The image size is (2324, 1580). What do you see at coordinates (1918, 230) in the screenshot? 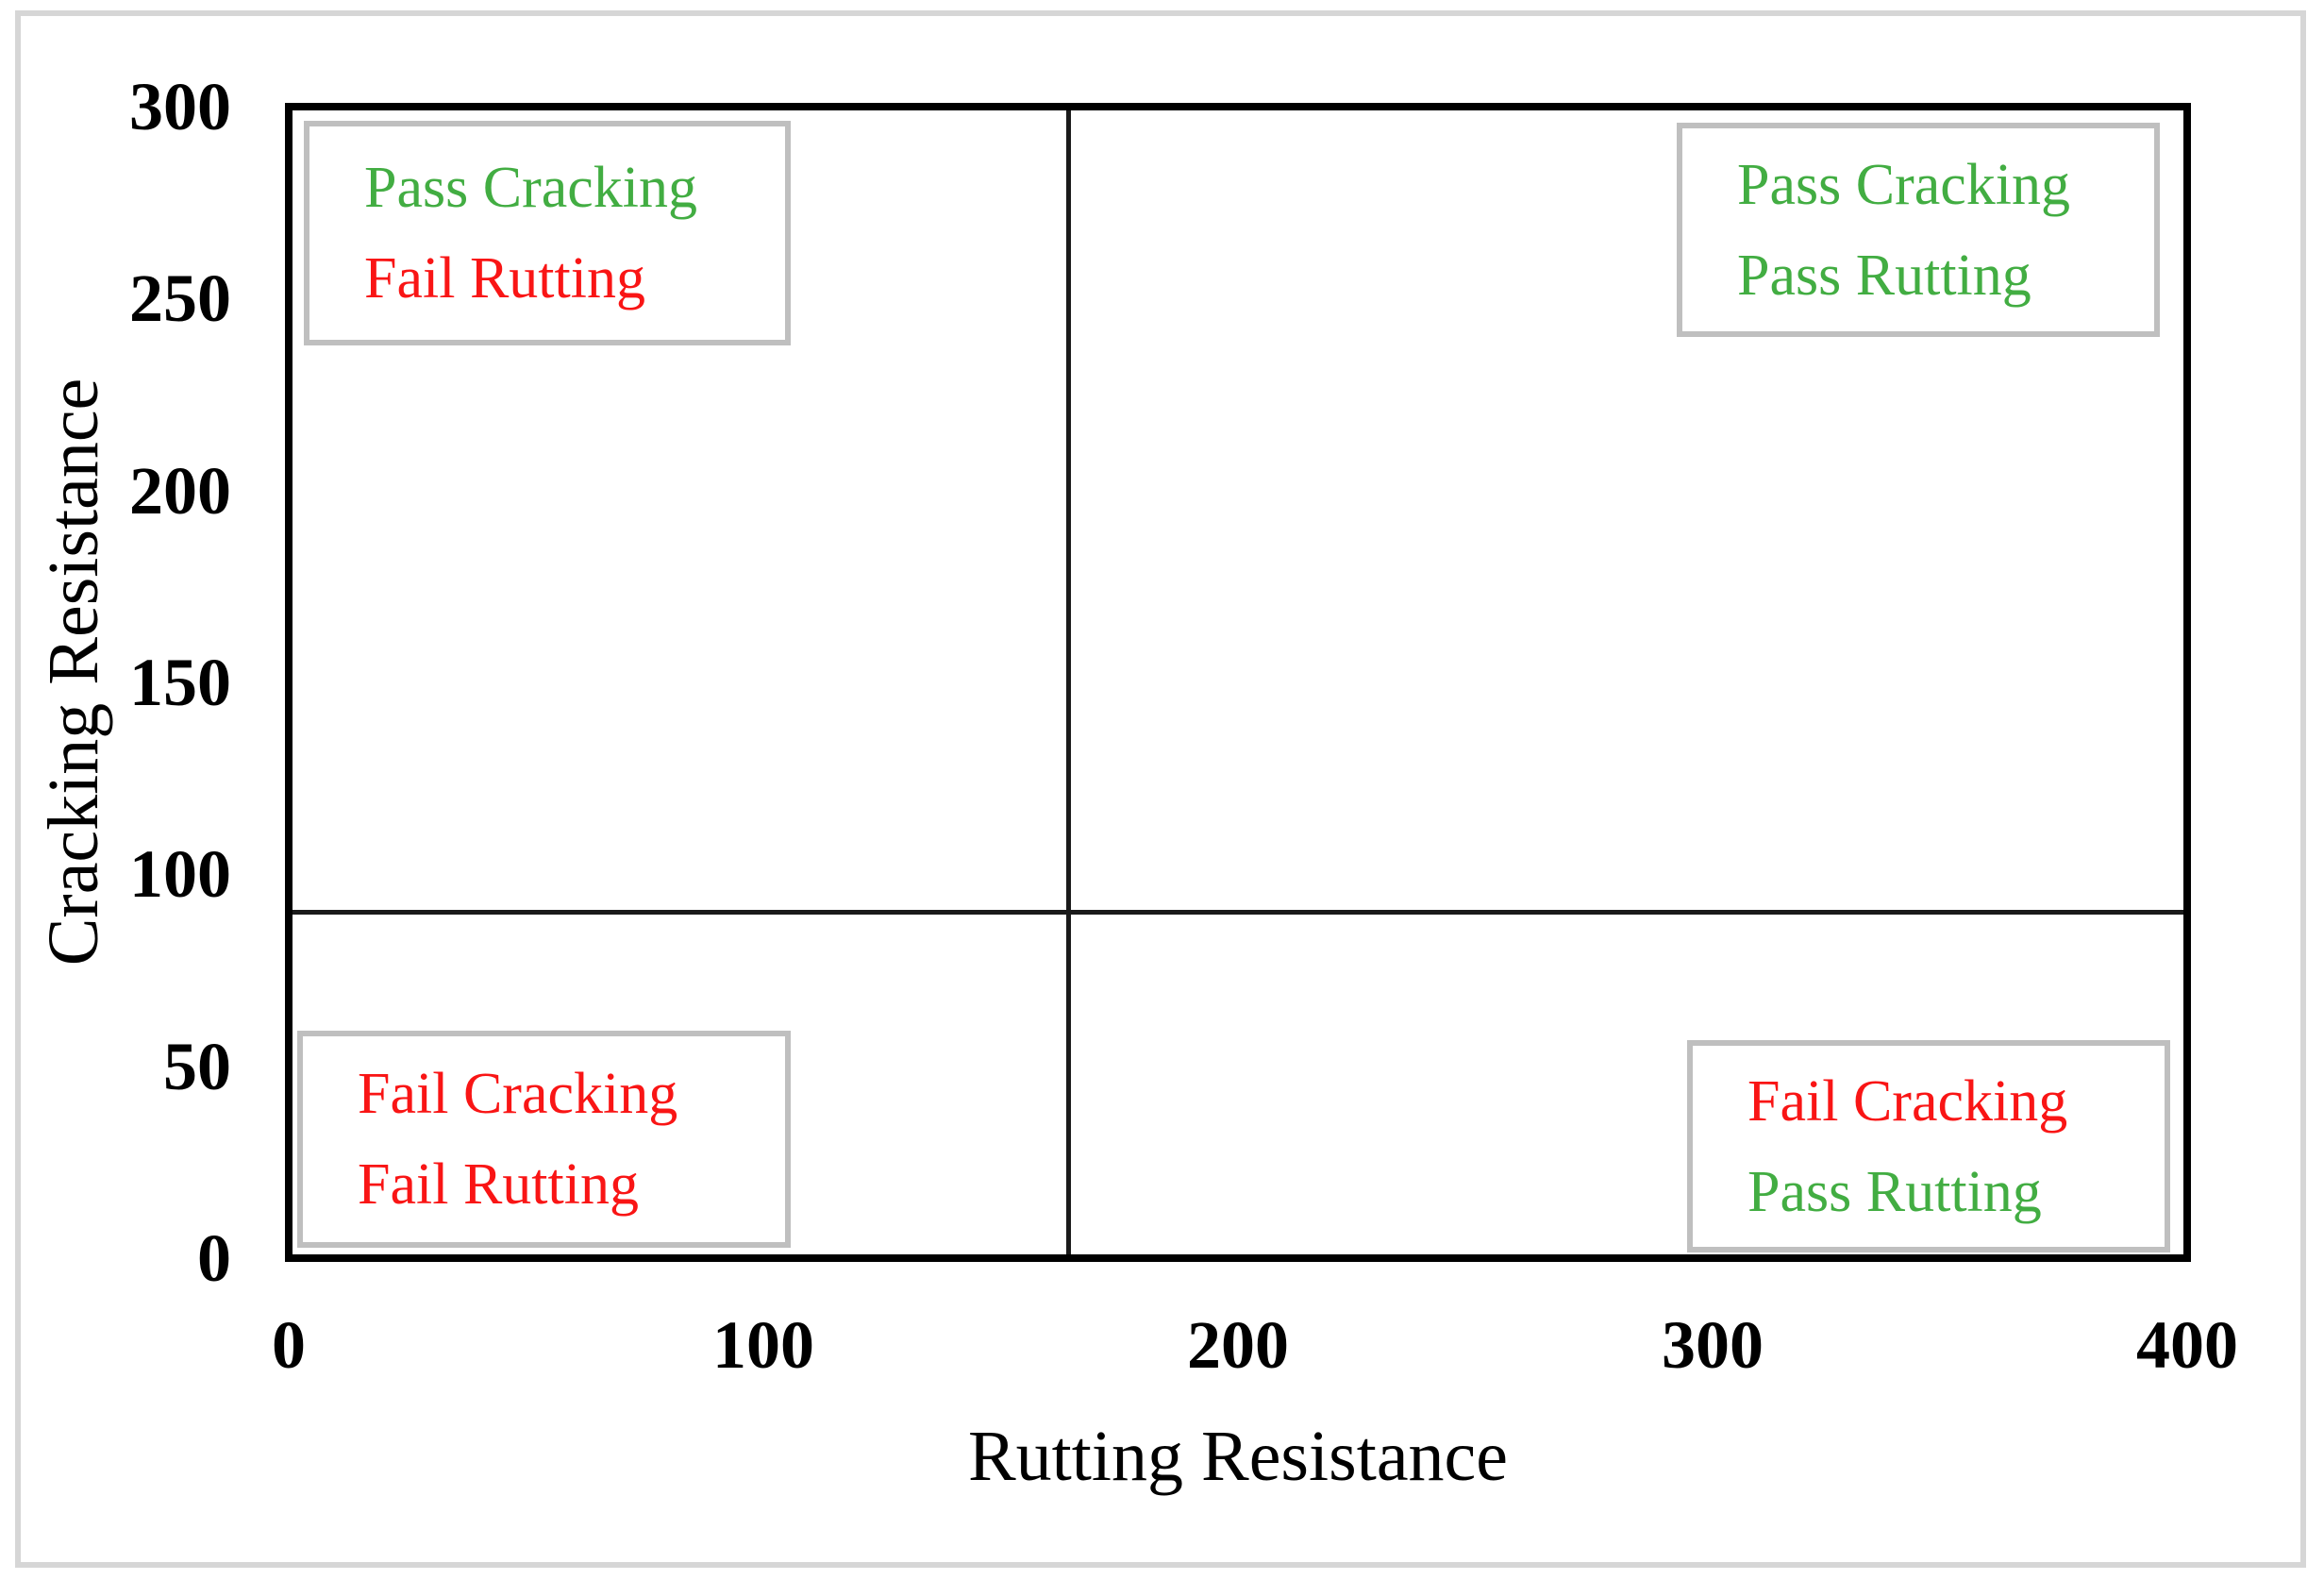
I see `quadrant-box-top-right: Pass Cracking Pass Rutting` at bounding box center [1918, 230].